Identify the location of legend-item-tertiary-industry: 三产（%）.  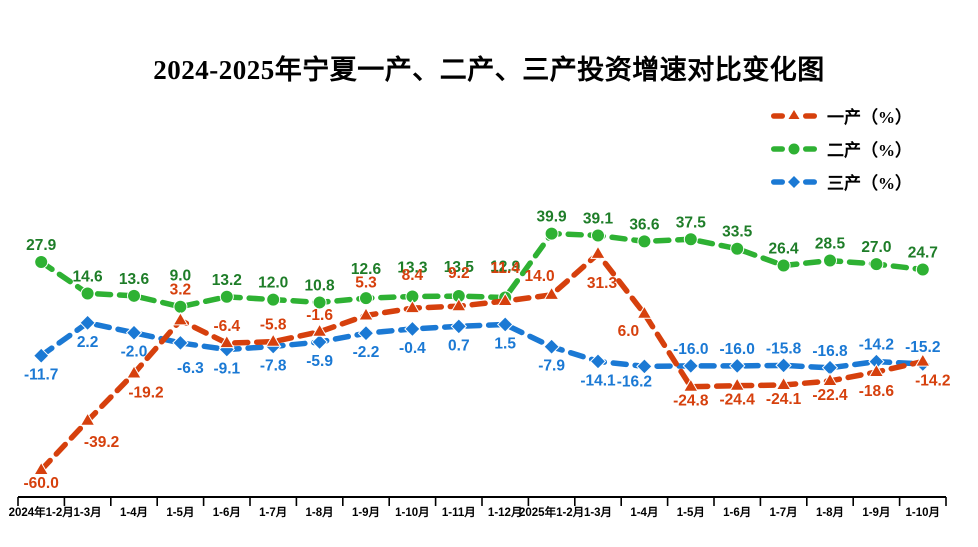
(841, 181).